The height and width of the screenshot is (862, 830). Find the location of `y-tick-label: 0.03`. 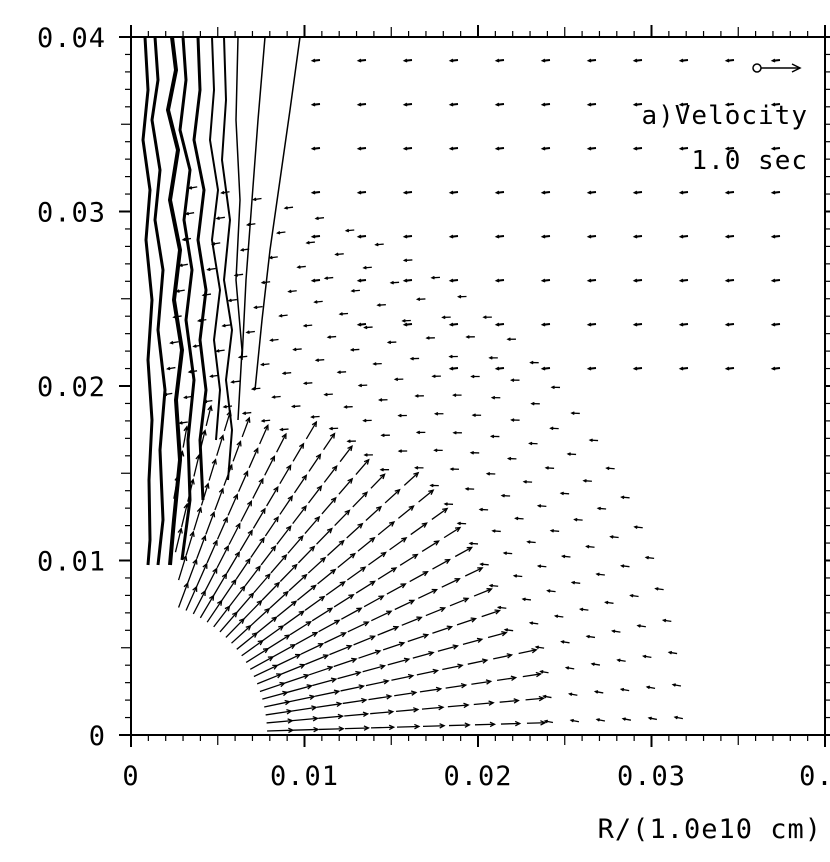

y-tick-label: 0.03 is located at coordinates (71, 213).